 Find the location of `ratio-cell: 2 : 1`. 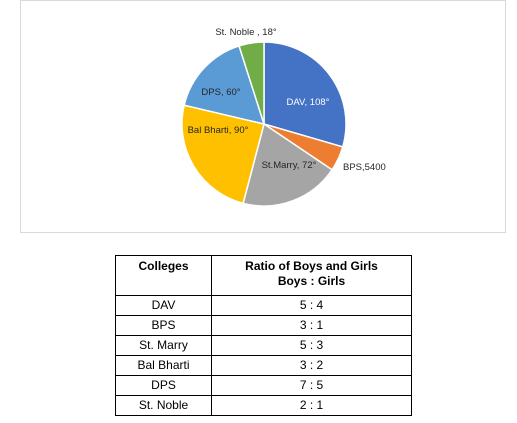

ratio-cell: 2 : 1 is located at coordinates (311, 405).